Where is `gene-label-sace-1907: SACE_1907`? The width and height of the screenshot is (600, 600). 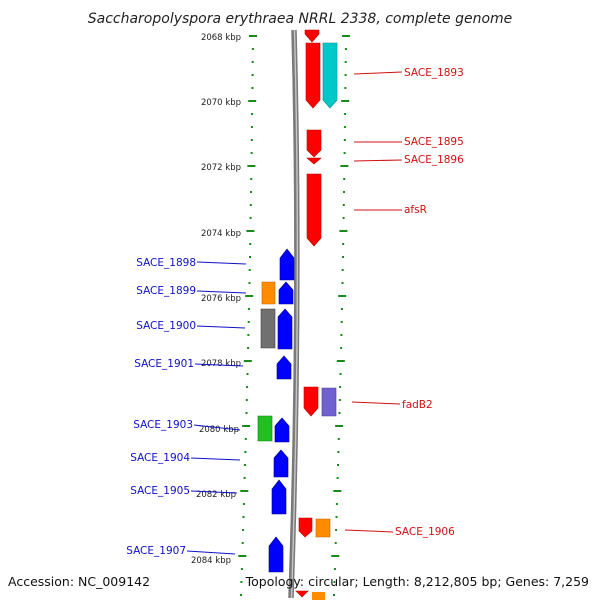 gene-label-sace-1907: SACE_1907 is located at coordinates (156, 551).